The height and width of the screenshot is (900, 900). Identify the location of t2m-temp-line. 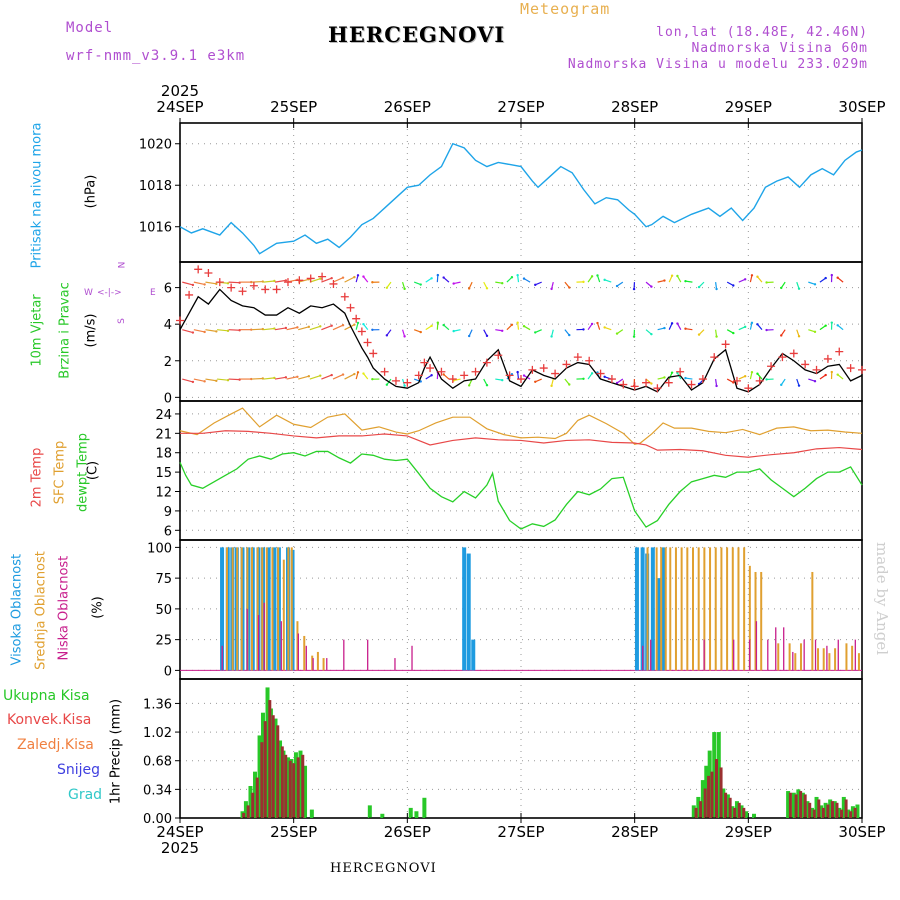
(521, 444).